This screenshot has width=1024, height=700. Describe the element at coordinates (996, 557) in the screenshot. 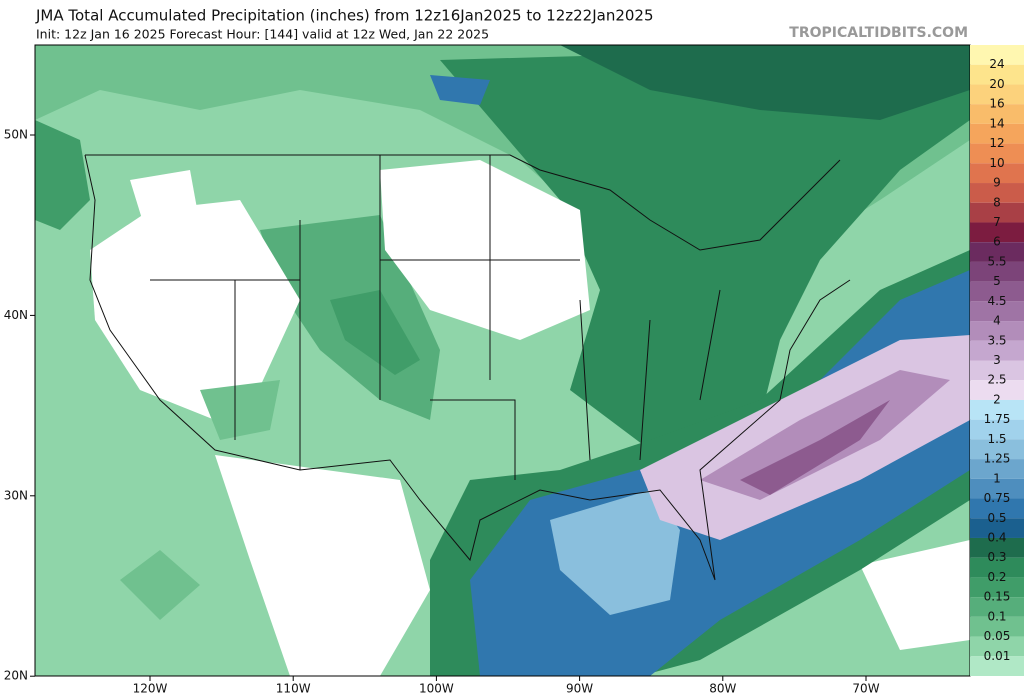

I see `colorbar-label: 0.3` at that location.